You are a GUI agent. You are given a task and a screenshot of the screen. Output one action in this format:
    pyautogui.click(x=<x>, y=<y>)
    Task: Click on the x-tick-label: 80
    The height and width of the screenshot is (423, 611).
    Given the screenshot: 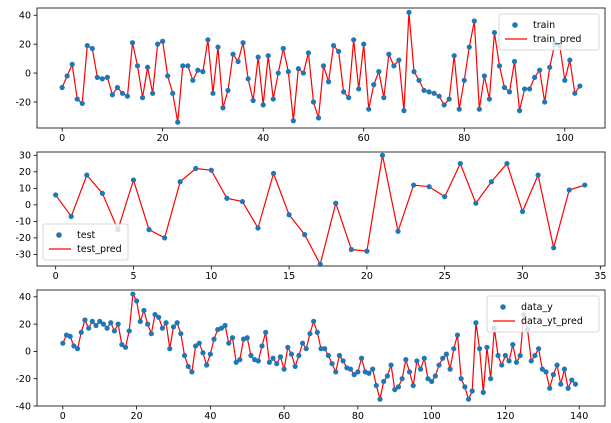 What is the action you would take?
    pyautogui.click(x=464, y=138)
    